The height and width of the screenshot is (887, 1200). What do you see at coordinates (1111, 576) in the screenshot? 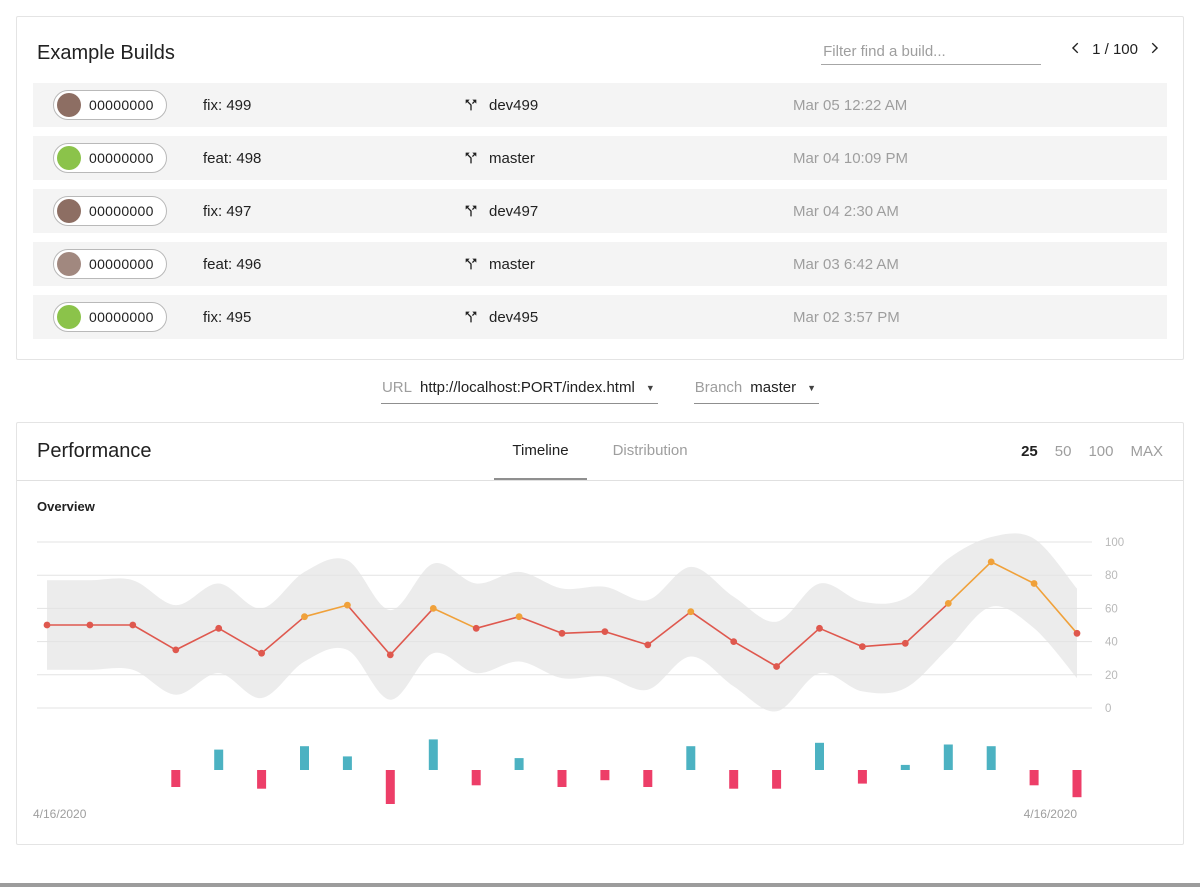
I see `svg-text: 80` at bounding box center [1111, 576].